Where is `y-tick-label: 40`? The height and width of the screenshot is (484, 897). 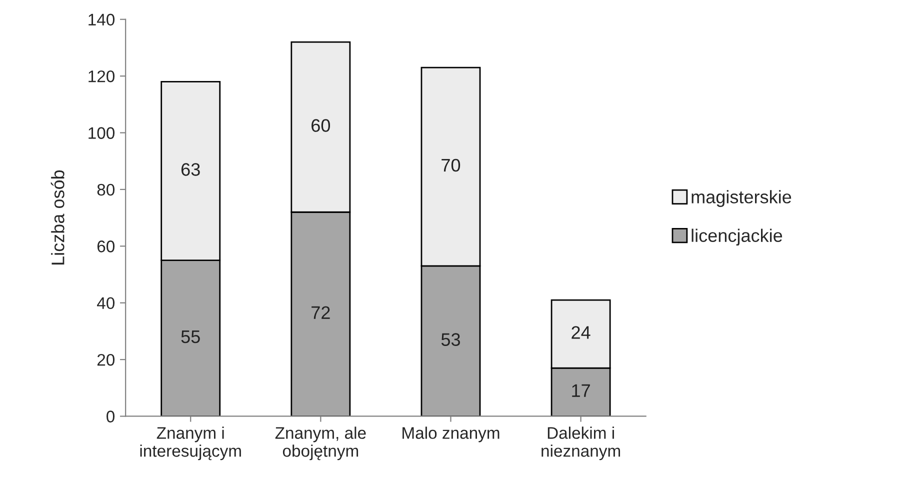
y-tick-label: 40 is located at coordinates (106, 303).